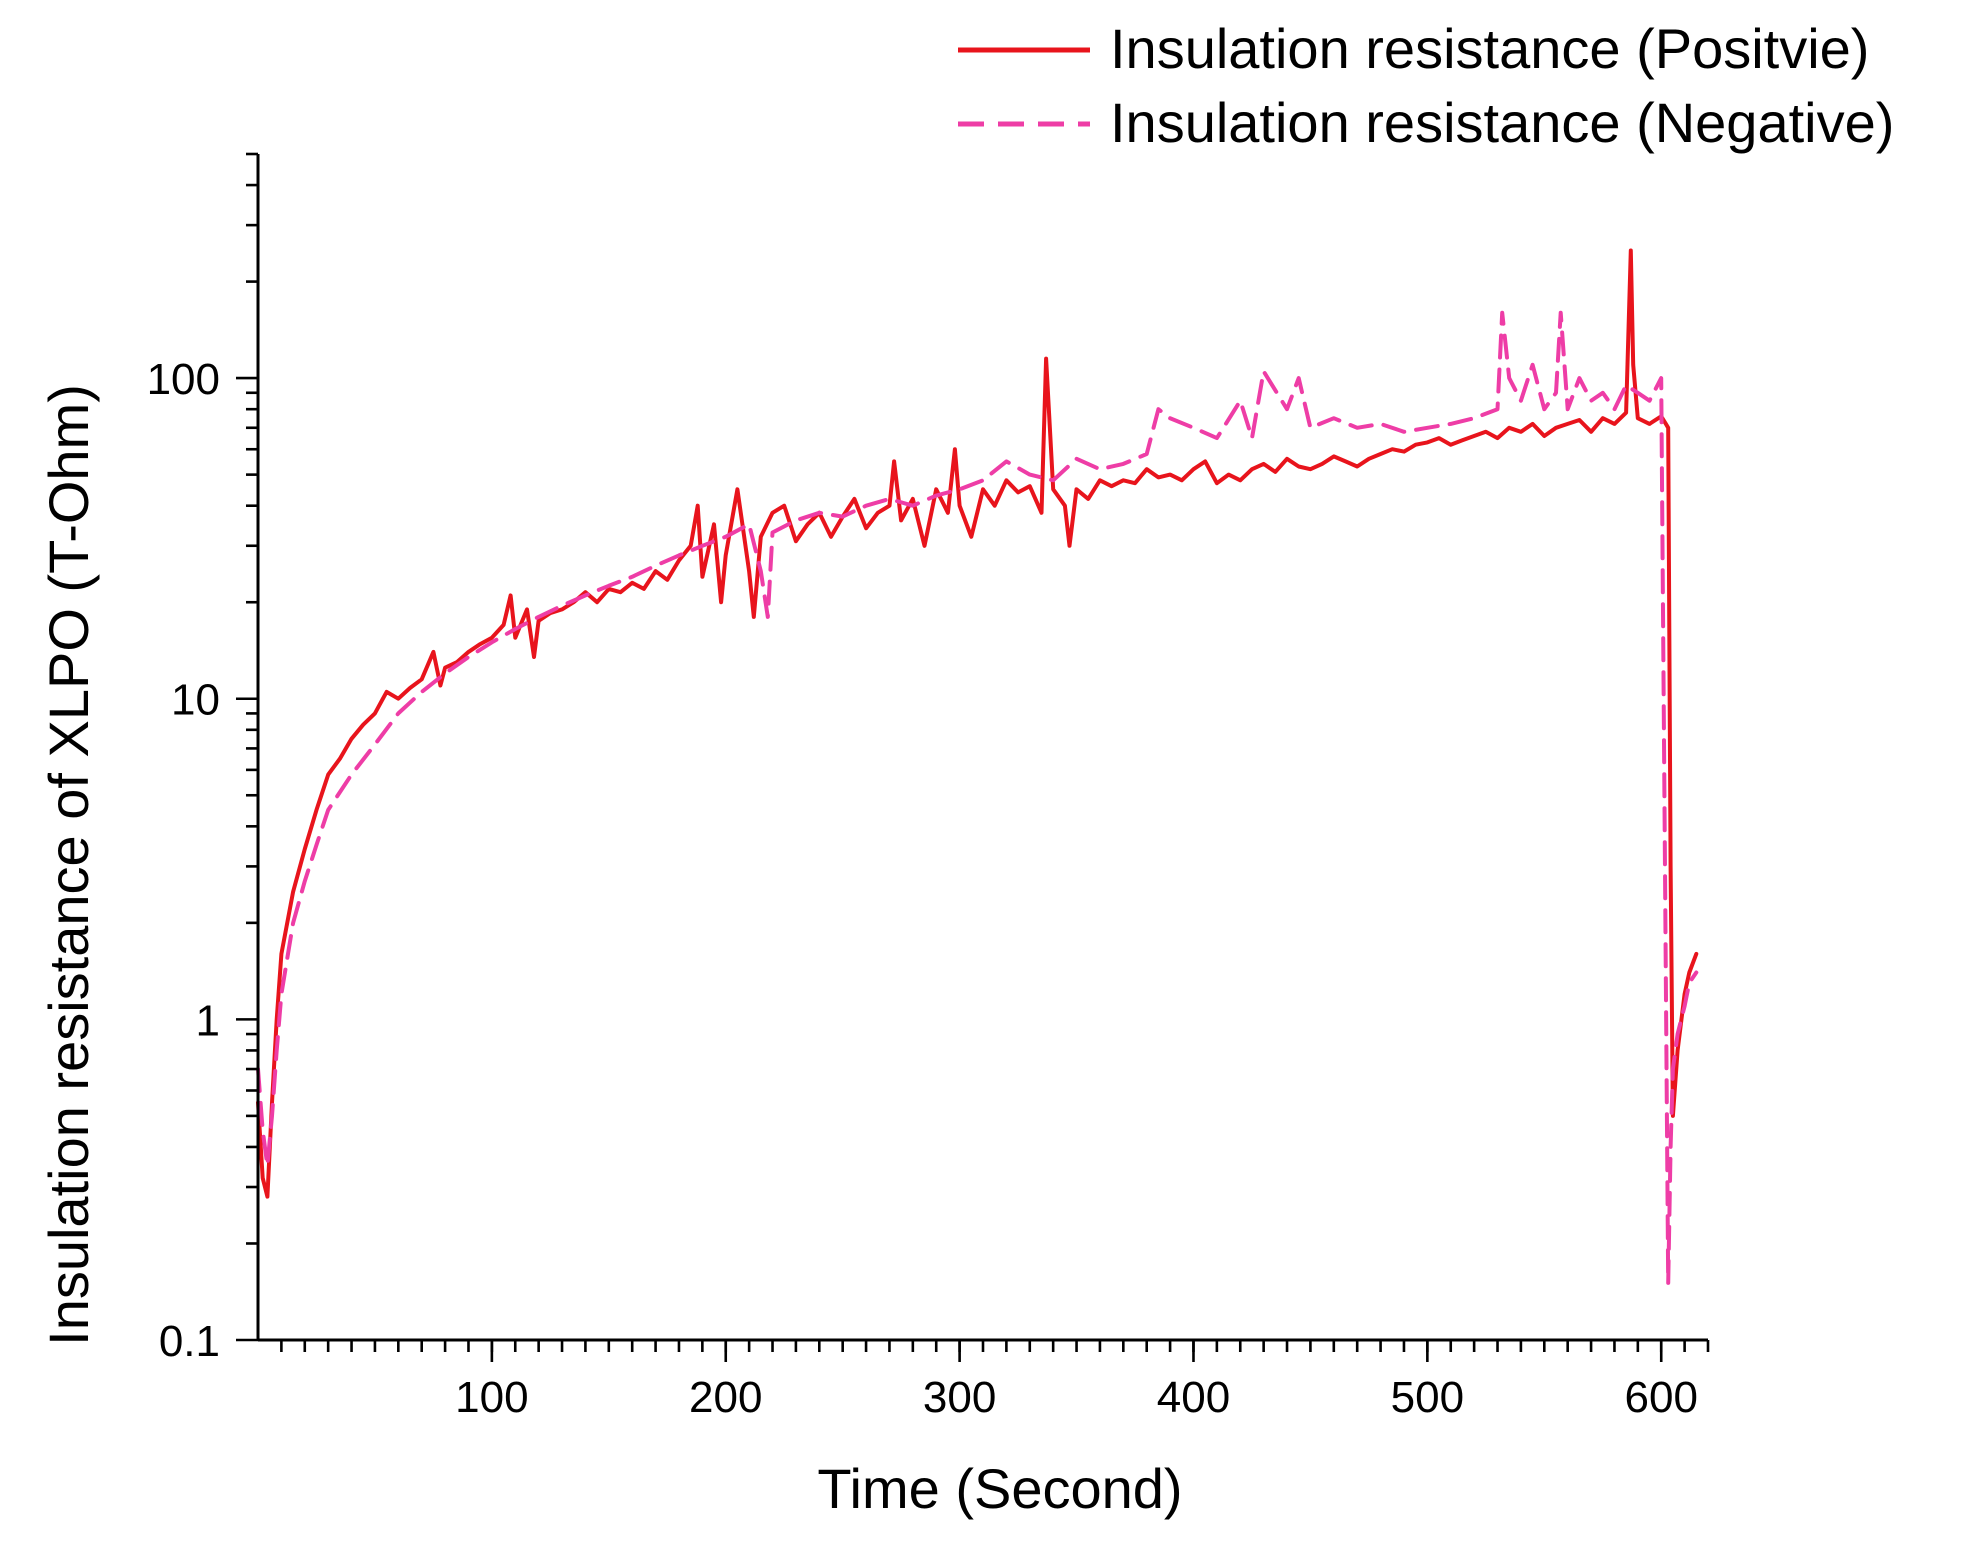 Image resolution: width=1980 pixels, height=1552 pixels. I want to click on x-tick-label: 400, so click(1193, 1397).